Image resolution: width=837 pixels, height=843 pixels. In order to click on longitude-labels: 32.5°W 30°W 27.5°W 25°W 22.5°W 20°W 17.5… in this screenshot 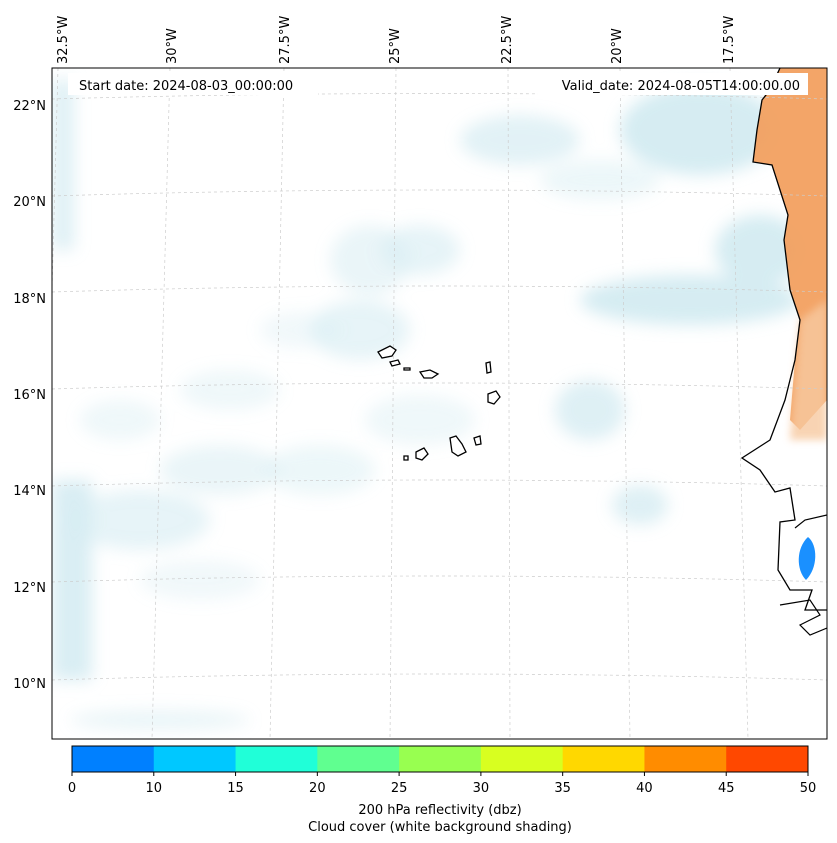, I will do `click(396, 40)`.